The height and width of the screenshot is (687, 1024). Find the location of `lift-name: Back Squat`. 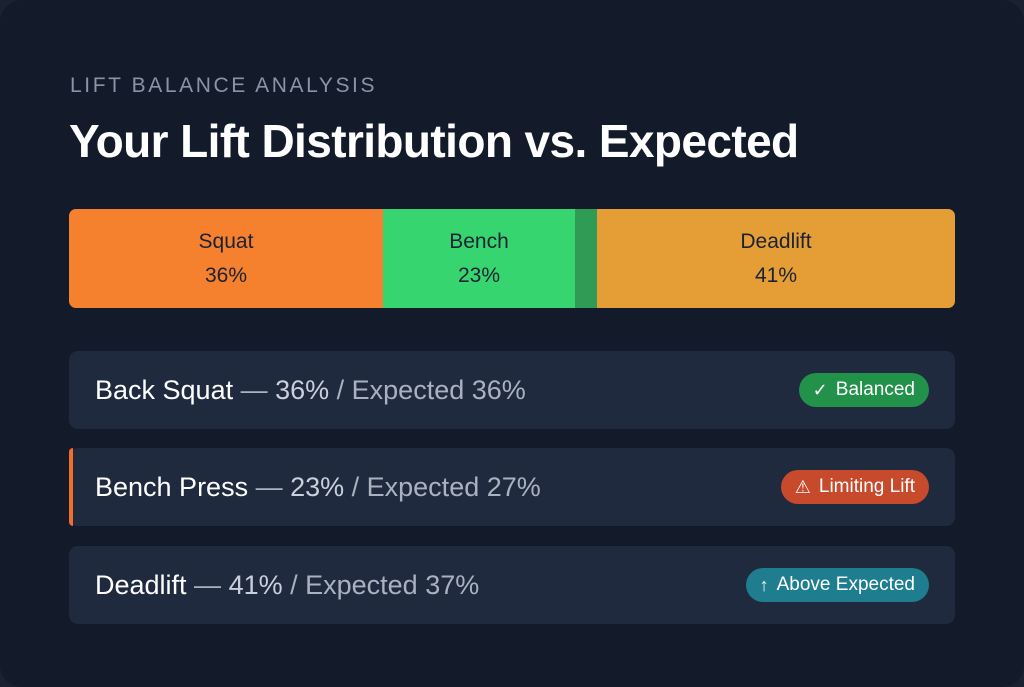

lift-name: Back Squat is located at coordinates (164, 389).